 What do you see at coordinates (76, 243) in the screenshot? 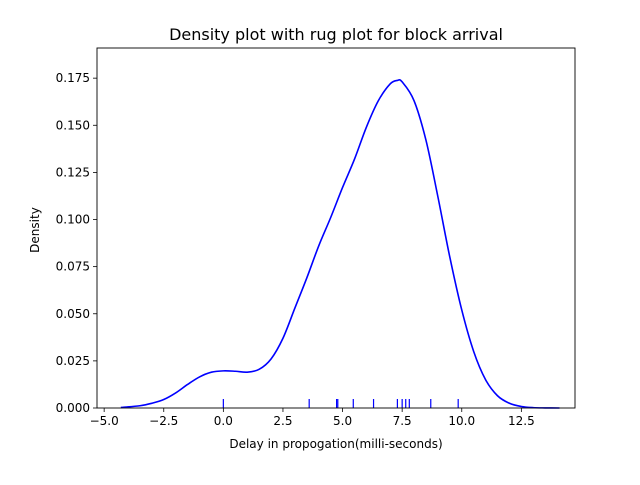
I see `y-ticks: 0.000 0.025 0.050 0.075 0.100 0.125 0.150 0.175` at bounding box center [76, 243].